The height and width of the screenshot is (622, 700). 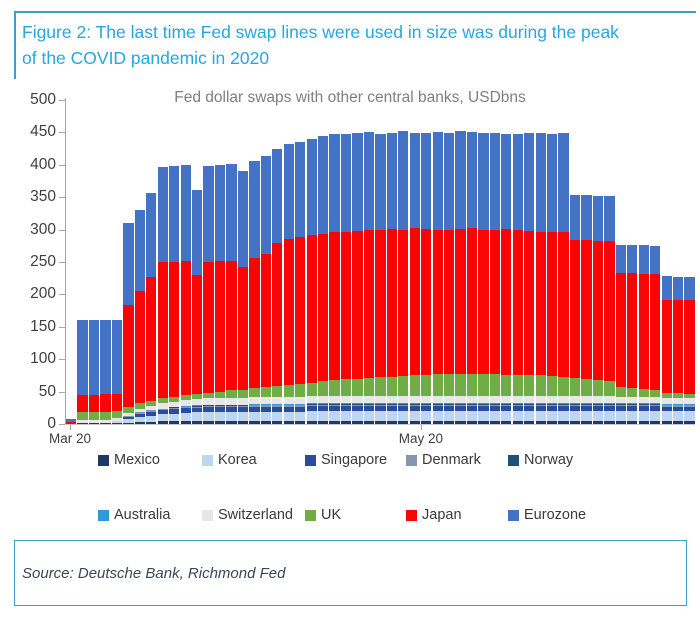 What do you see at coordinates (43, 359) in the screenshot?
I see `y-tick-label: 100` at bounding box center [43, 359].